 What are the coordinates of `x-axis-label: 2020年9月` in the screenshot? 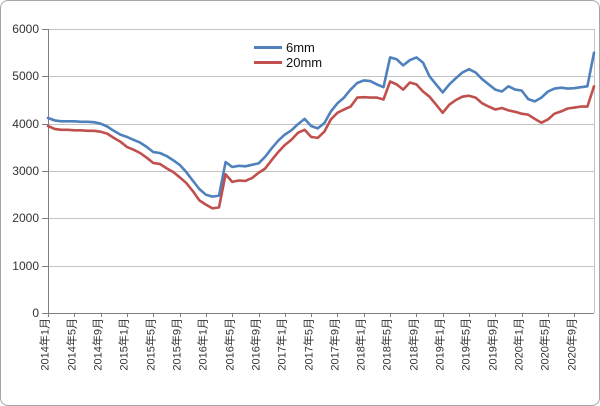 It's located at (572, 344).